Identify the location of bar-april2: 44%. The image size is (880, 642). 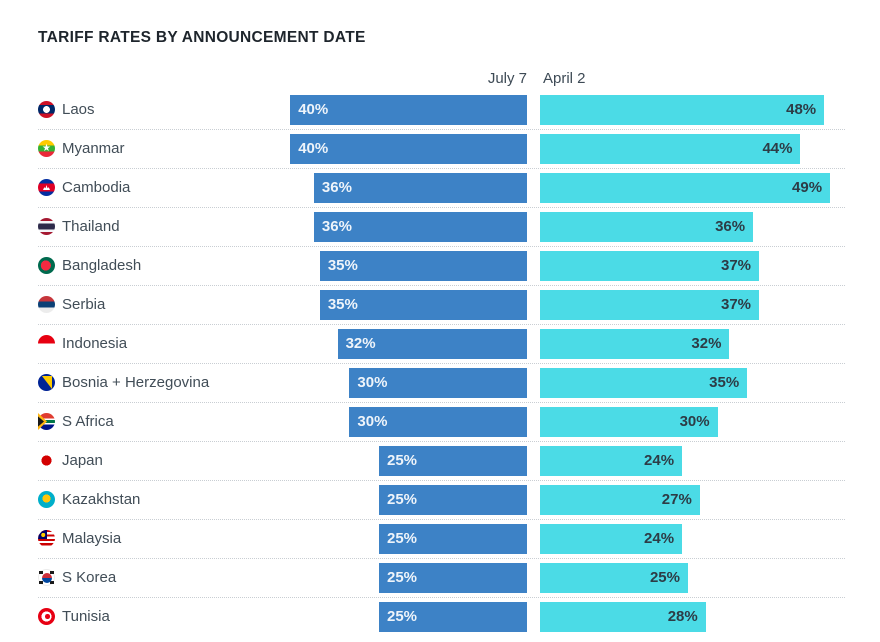
(670, 149).